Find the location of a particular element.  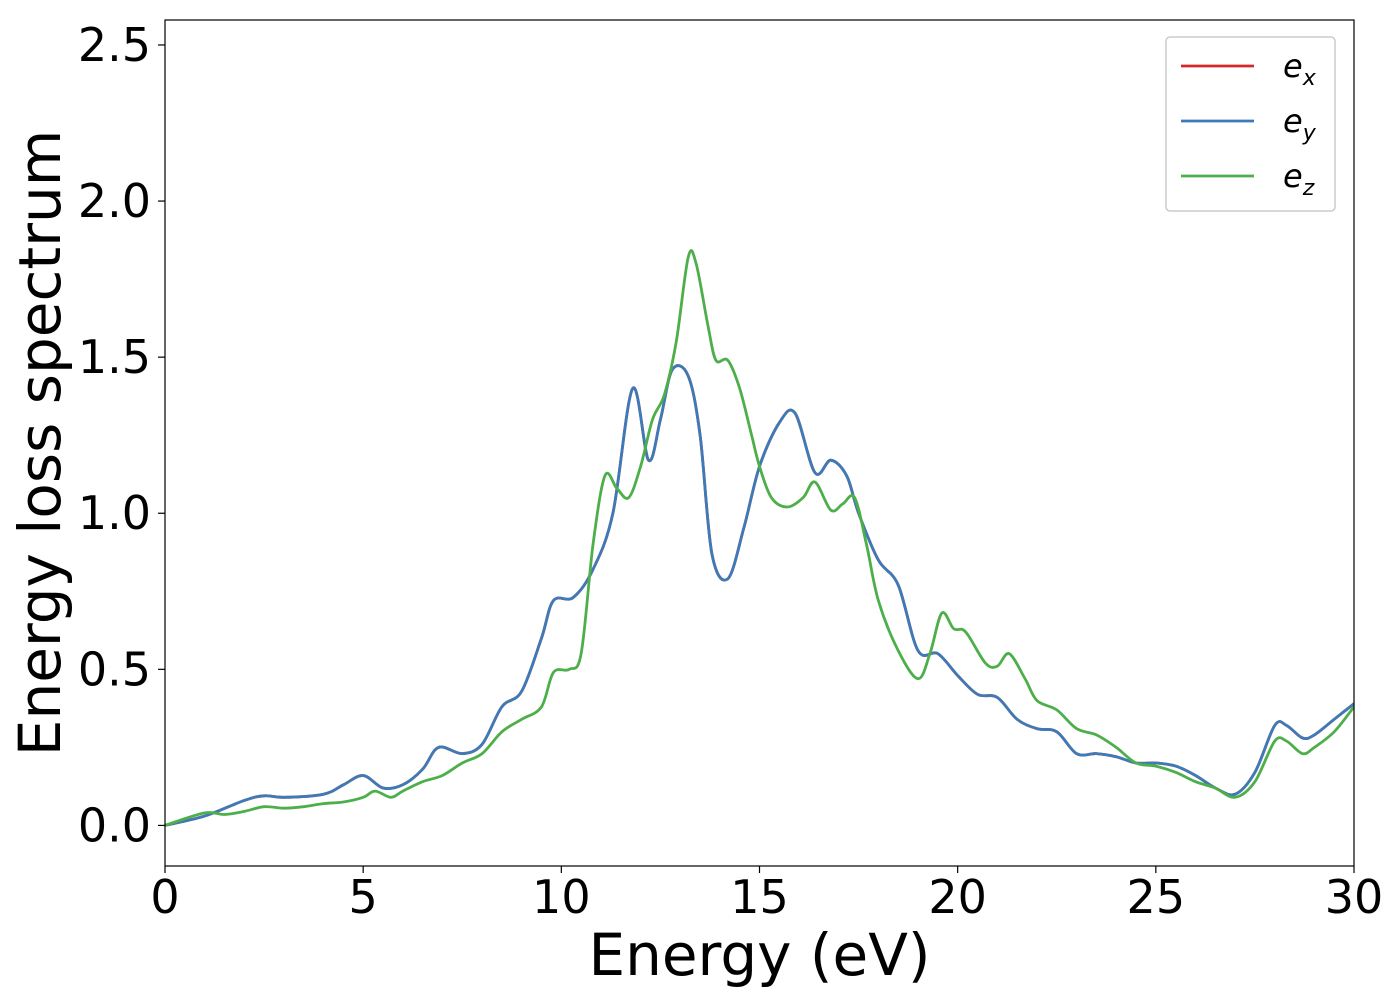

x-tick-label: 10 is located at coordinates (561, 897).